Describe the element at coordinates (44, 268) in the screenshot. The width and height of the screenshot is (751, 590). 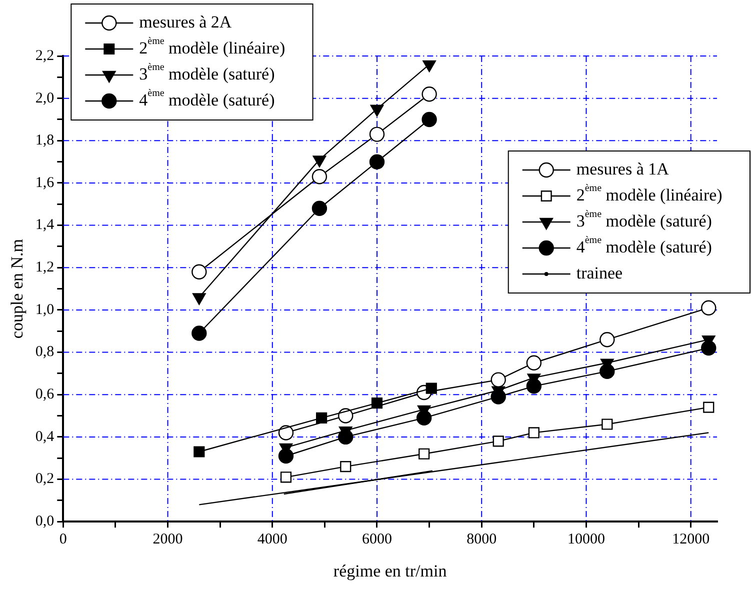
I see `y-tick-label: 1,2` at that location.